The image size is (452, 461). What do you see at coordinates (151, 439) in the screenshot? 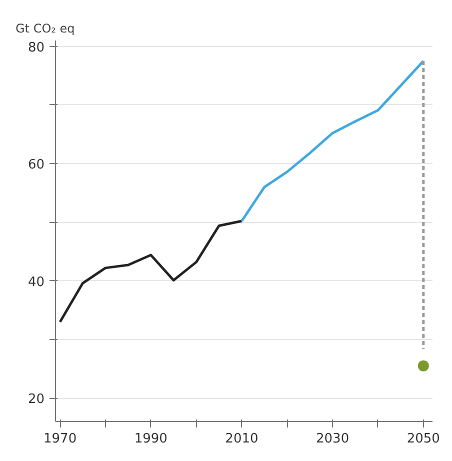
I see `x-tick-label: 1990` at bounding box center [151, 439].